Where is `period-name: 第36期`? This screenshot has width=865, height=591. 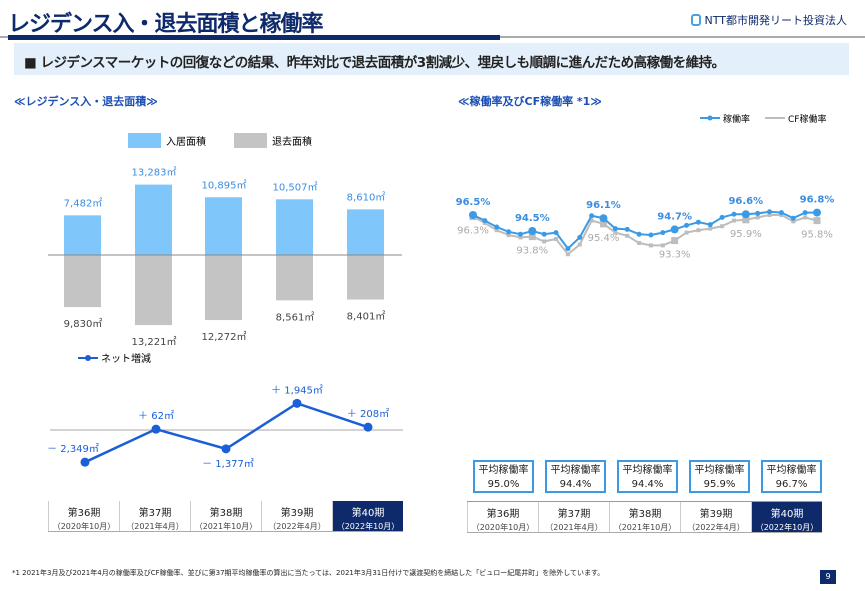 period-name: 第36期 is located at coordinates (84, 513).